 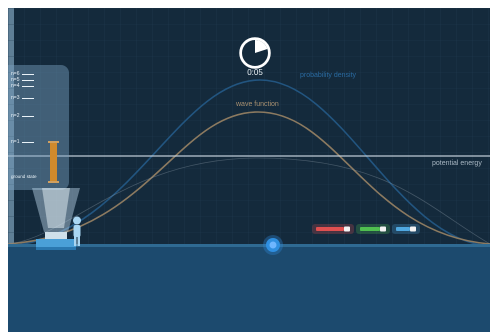 I want to click on level-label: n=3, so click(x=15, y=98).